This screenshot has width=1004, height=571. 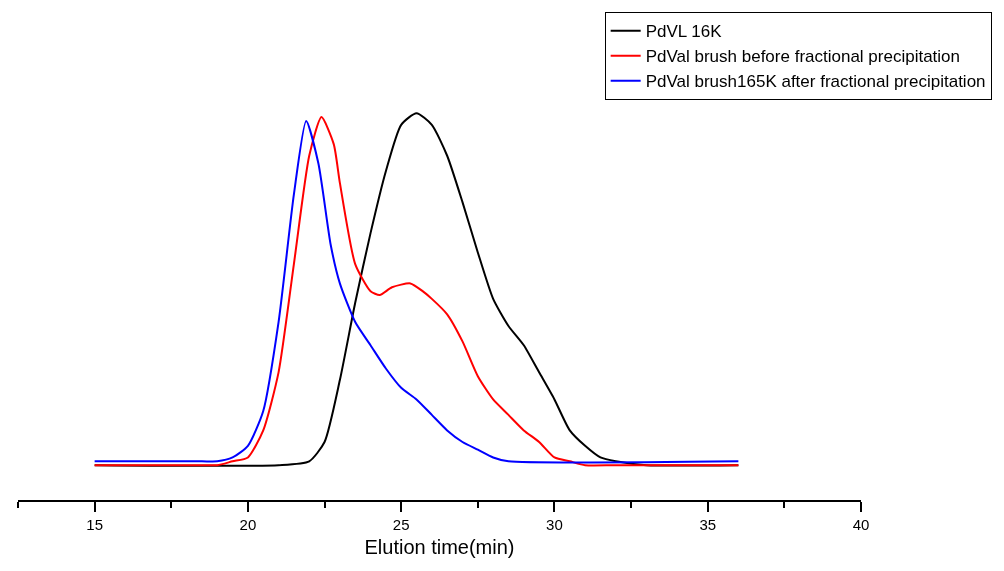 What do you see at coordinates (708, 524) in the screenshot?
I see `x-tick-label: 35` at bounding box center [708, 524].